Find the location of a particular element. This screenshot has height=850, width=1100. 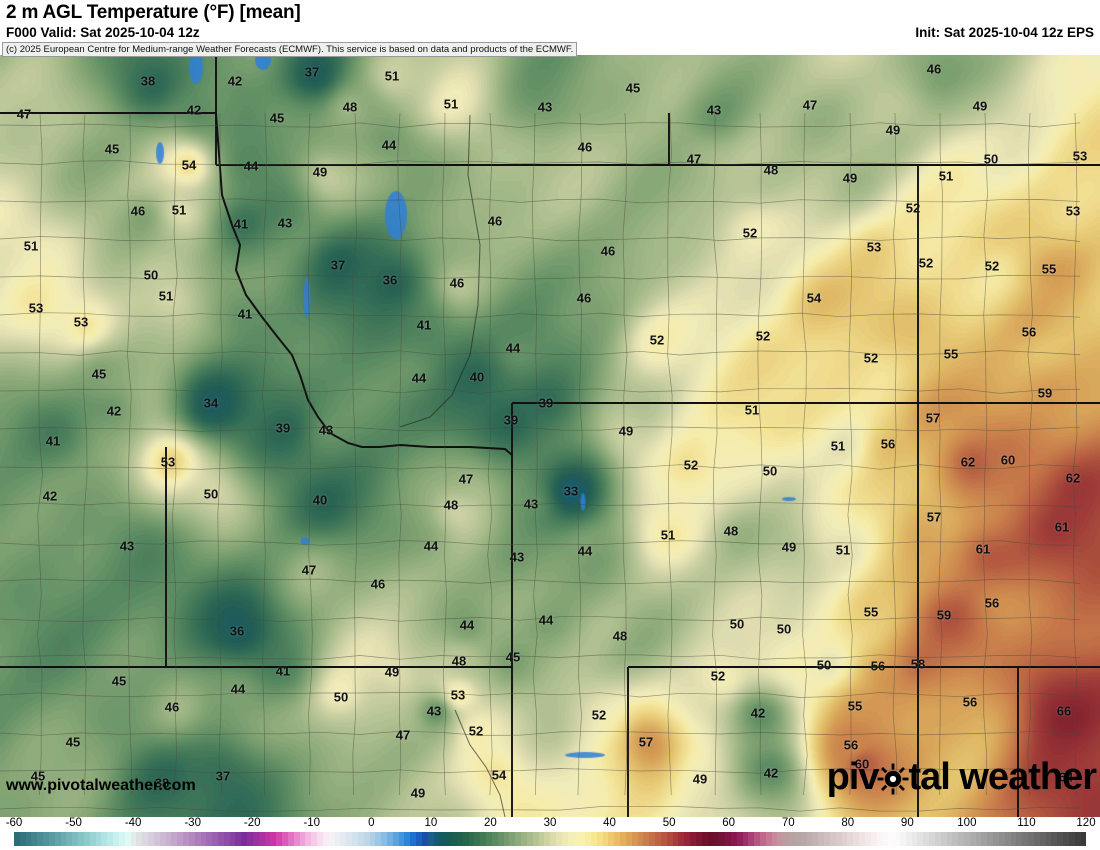

temperature-label: 55 is located at coordinates (855, 706).